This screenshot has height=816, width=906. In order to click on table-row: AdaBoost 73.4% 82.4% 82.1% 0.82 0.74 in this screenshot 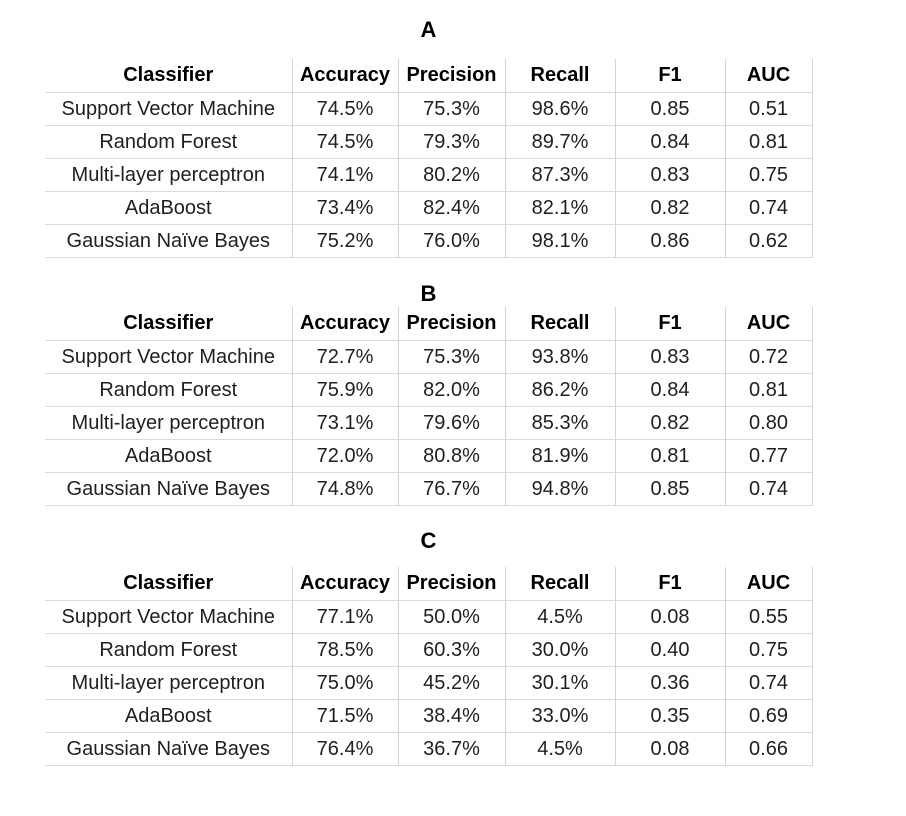, I will do `click(429, 208)`.